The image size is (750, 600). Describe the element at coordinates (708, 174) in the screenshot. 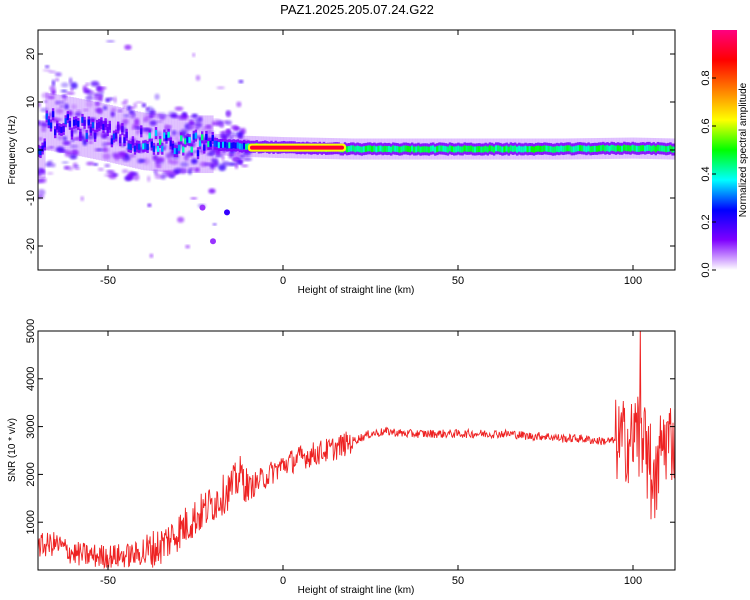

I see `colorbar-ticks: 0.0 0.2 0.4 0.6 0.8` at that location.